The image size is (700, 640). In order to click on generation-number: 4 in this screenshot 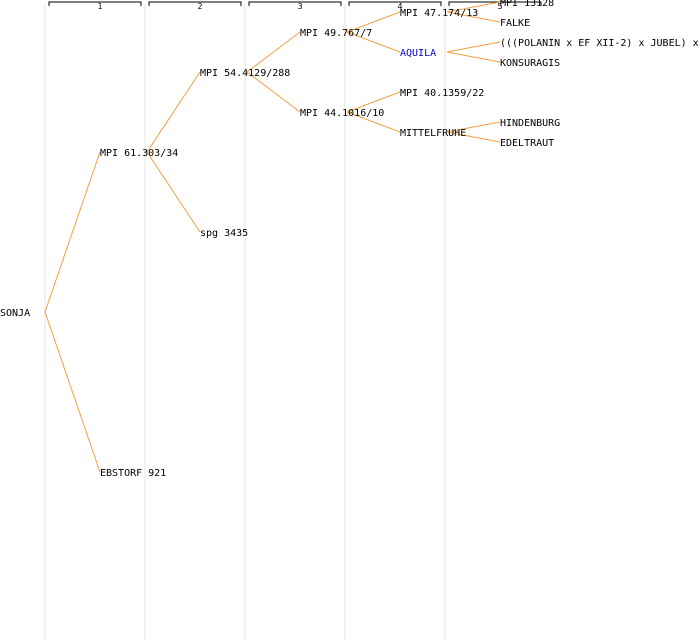, I will do `click(399, 6)`.